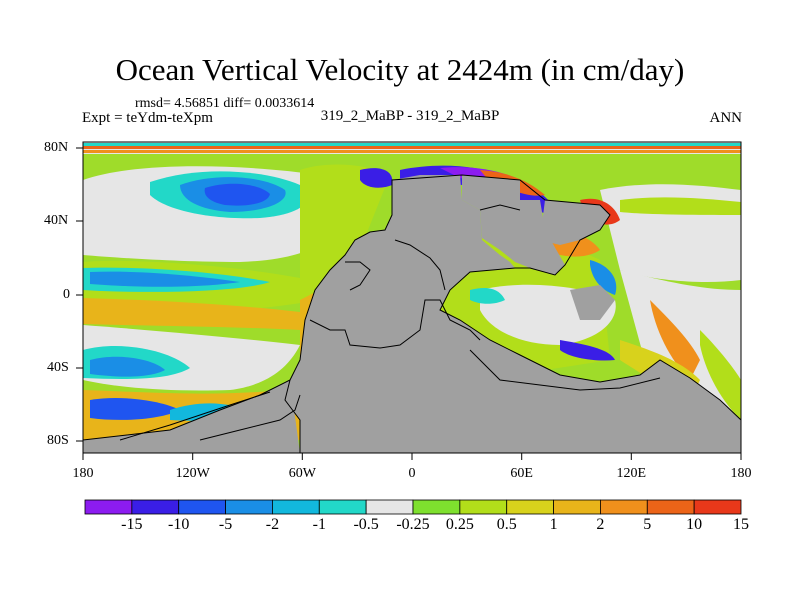 This screenshot has width=800, height=600. Describe the element at coordinates (412, 147) in the screenshot. I see `arctic-red-band` at that location.